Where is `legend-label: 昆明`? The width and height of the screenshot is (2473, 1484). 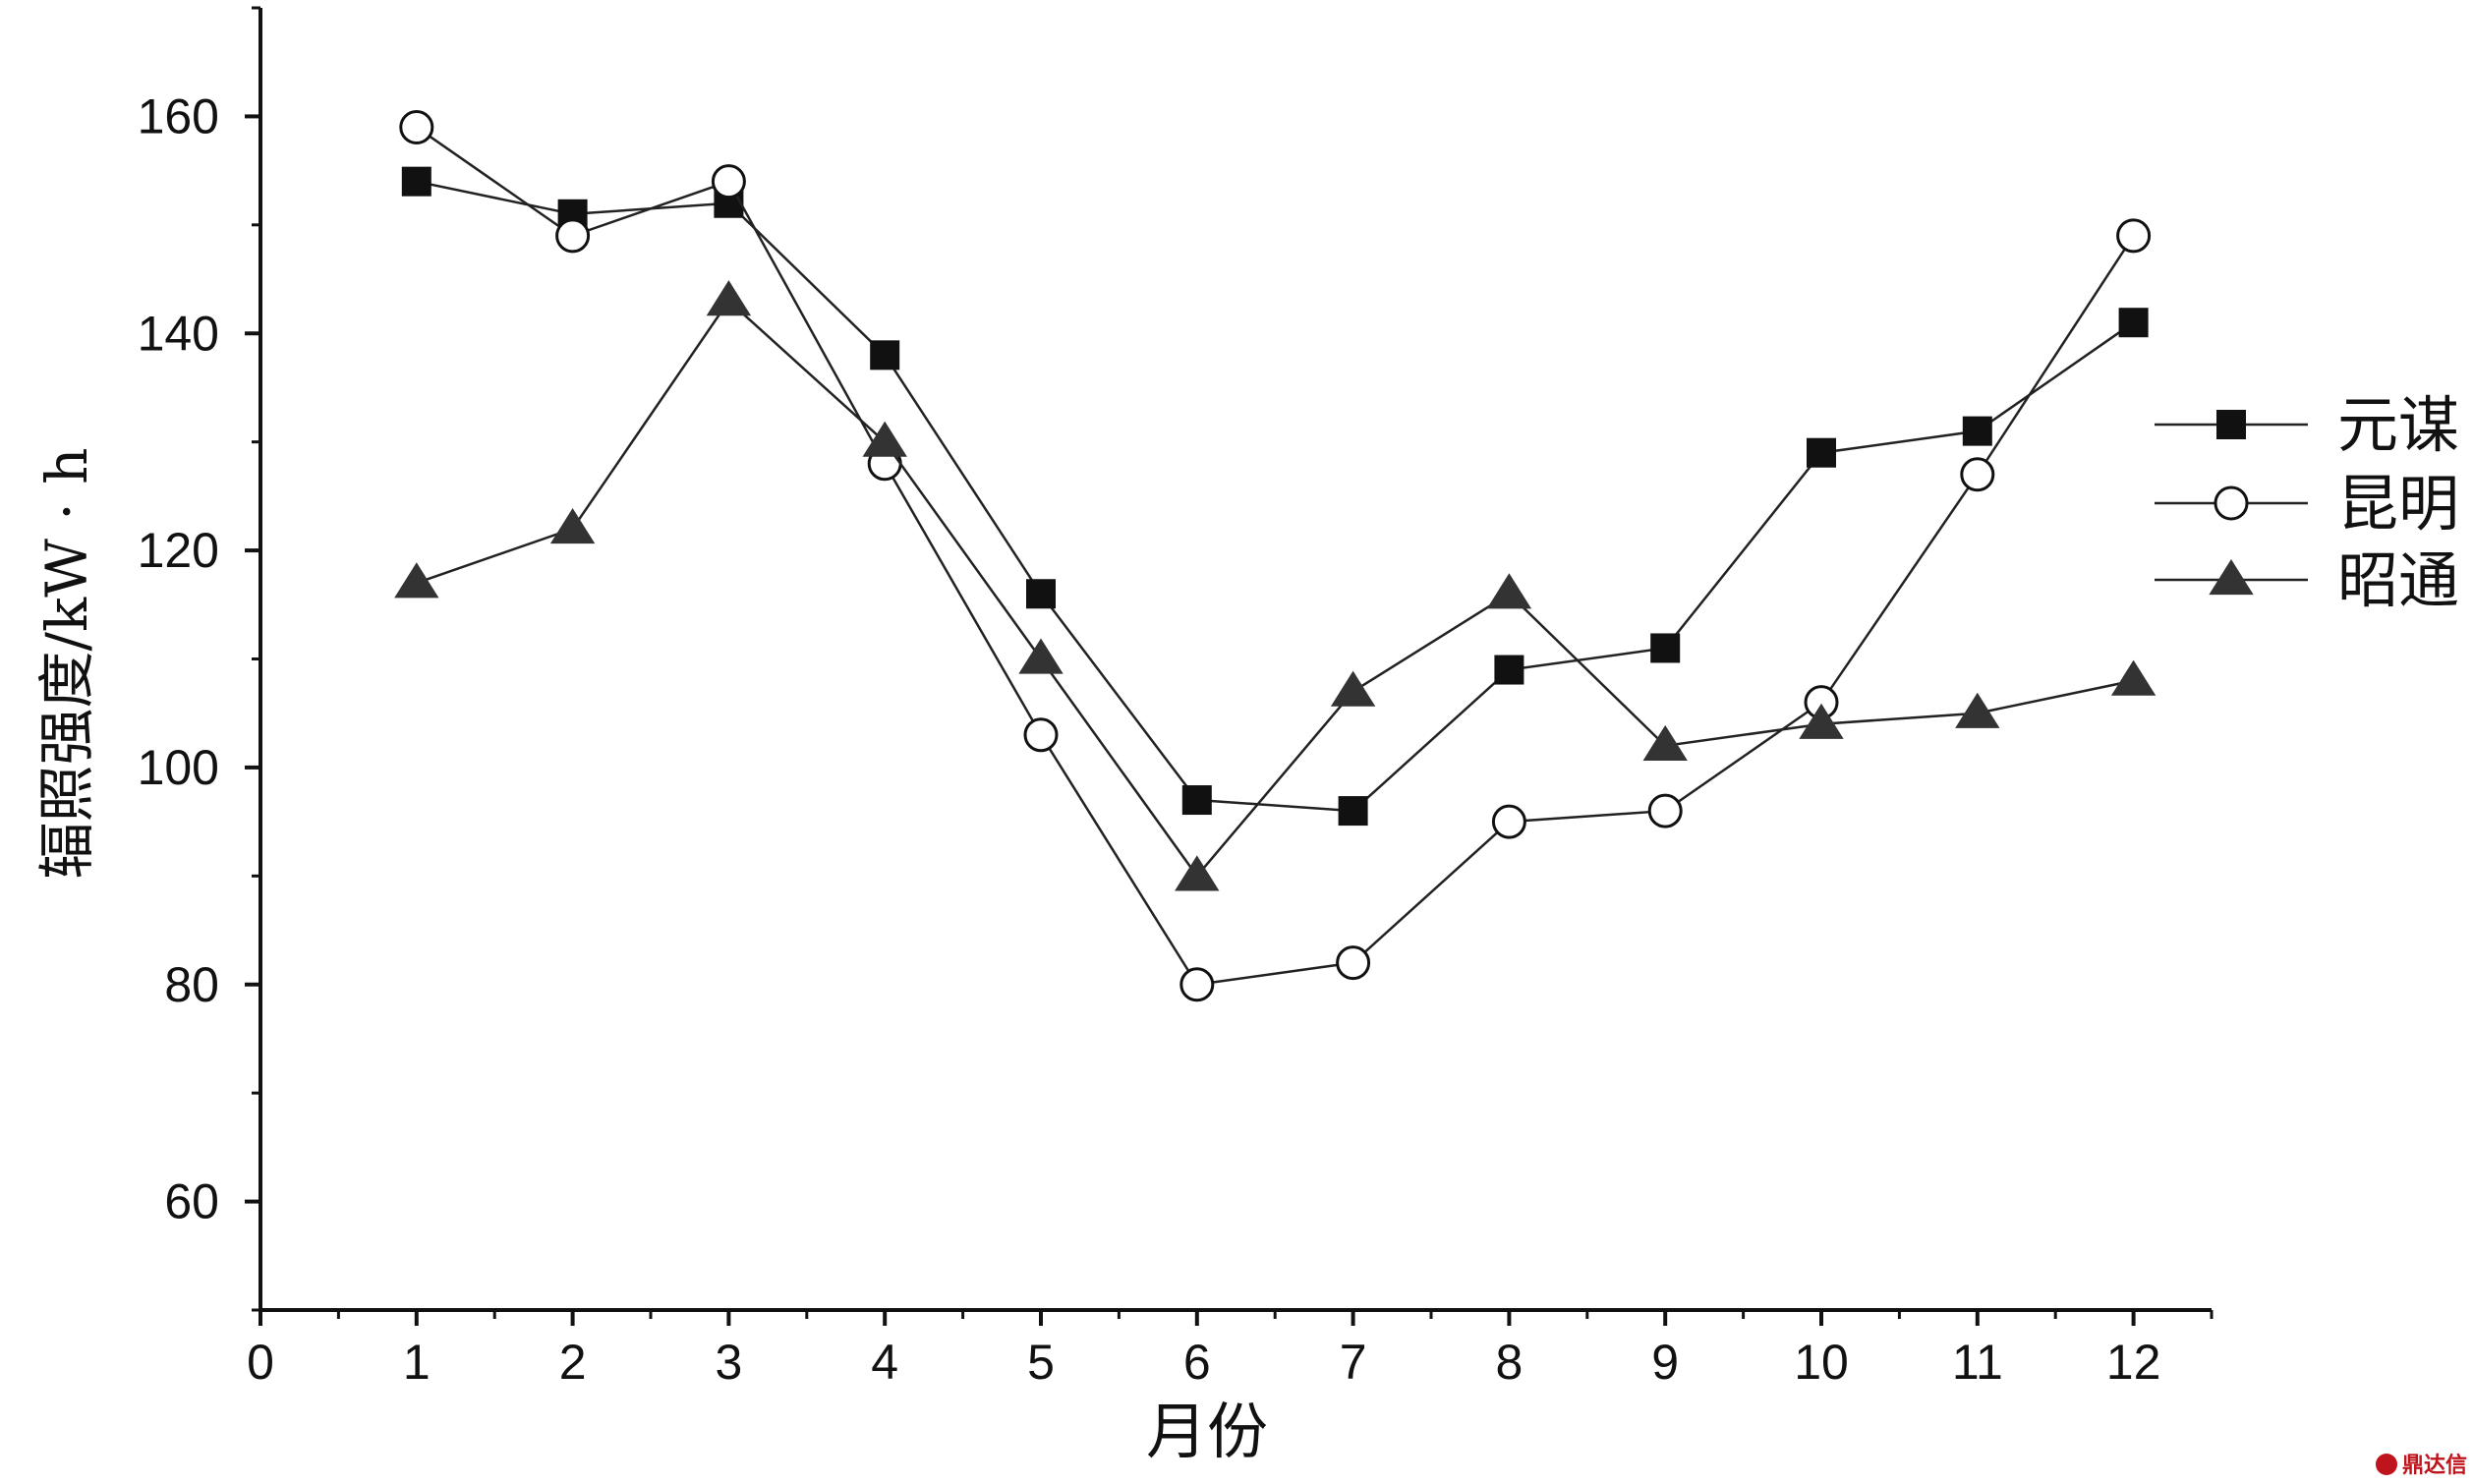 legend-label: 昆明 is located at coordinates (2398, 504).